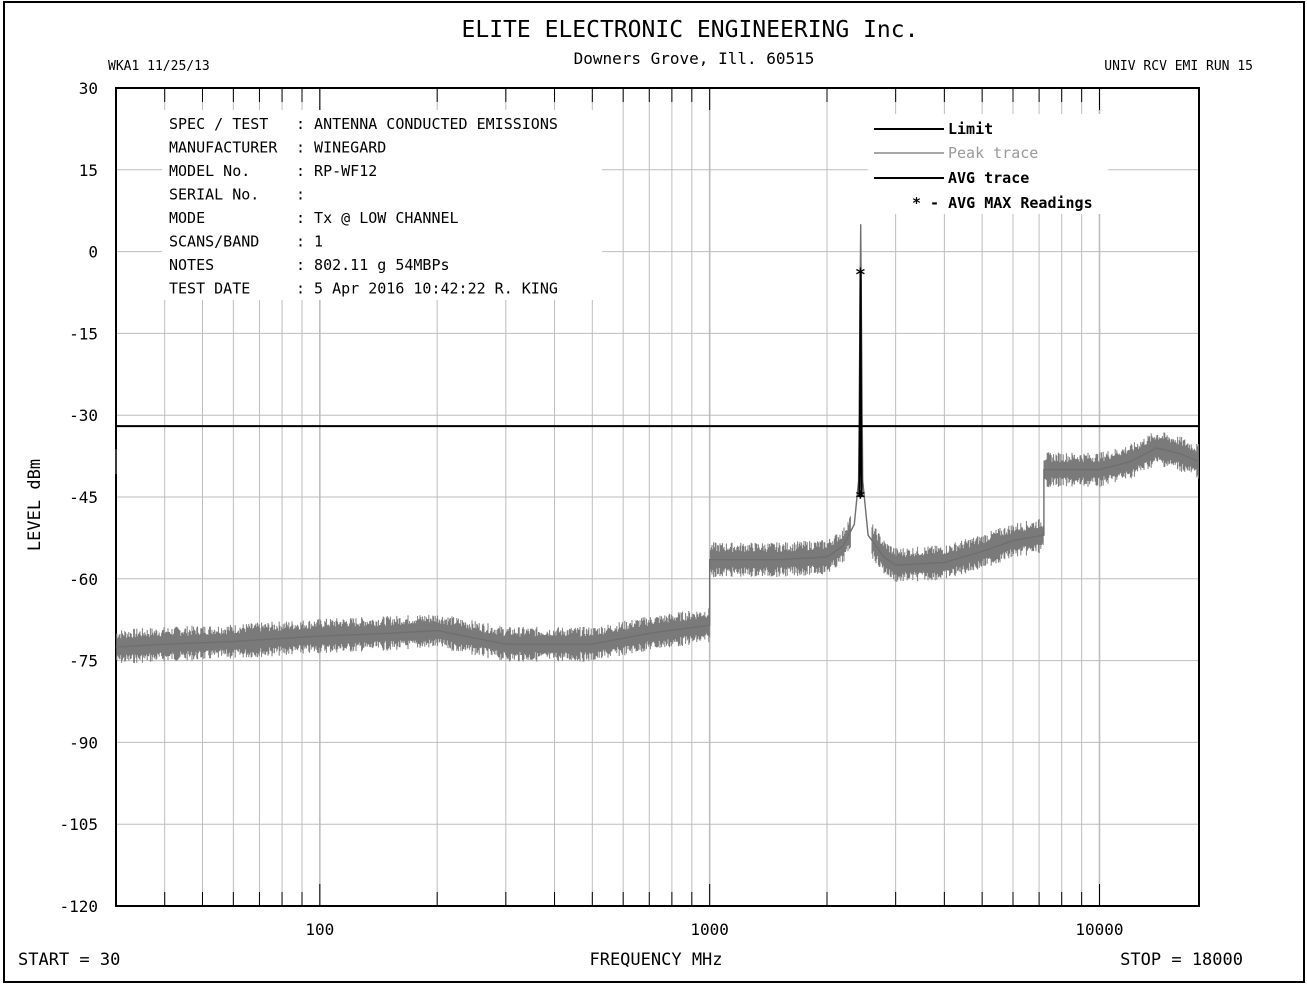 The image size is (1307, 985). What do you see at coordinates (83, 661) in the screenshot?
I see `y-tick-7: -75` at bounding box center [83, 661].